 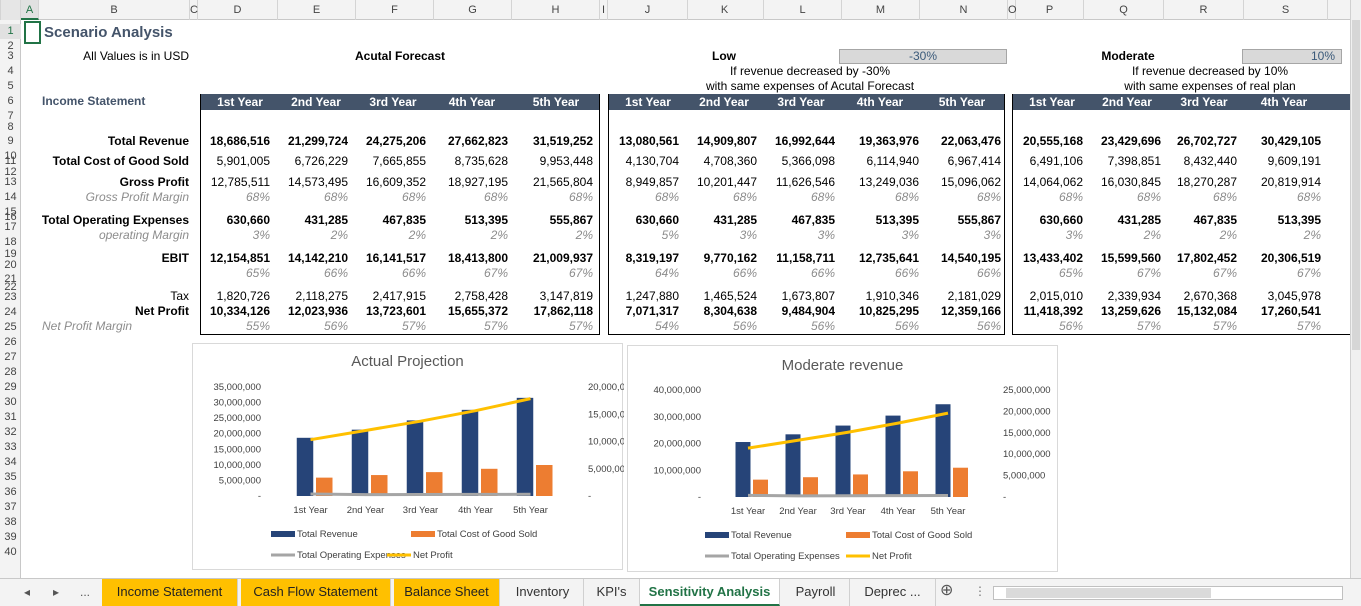 I want to click on column-header: E, so click(x=317, y=10).